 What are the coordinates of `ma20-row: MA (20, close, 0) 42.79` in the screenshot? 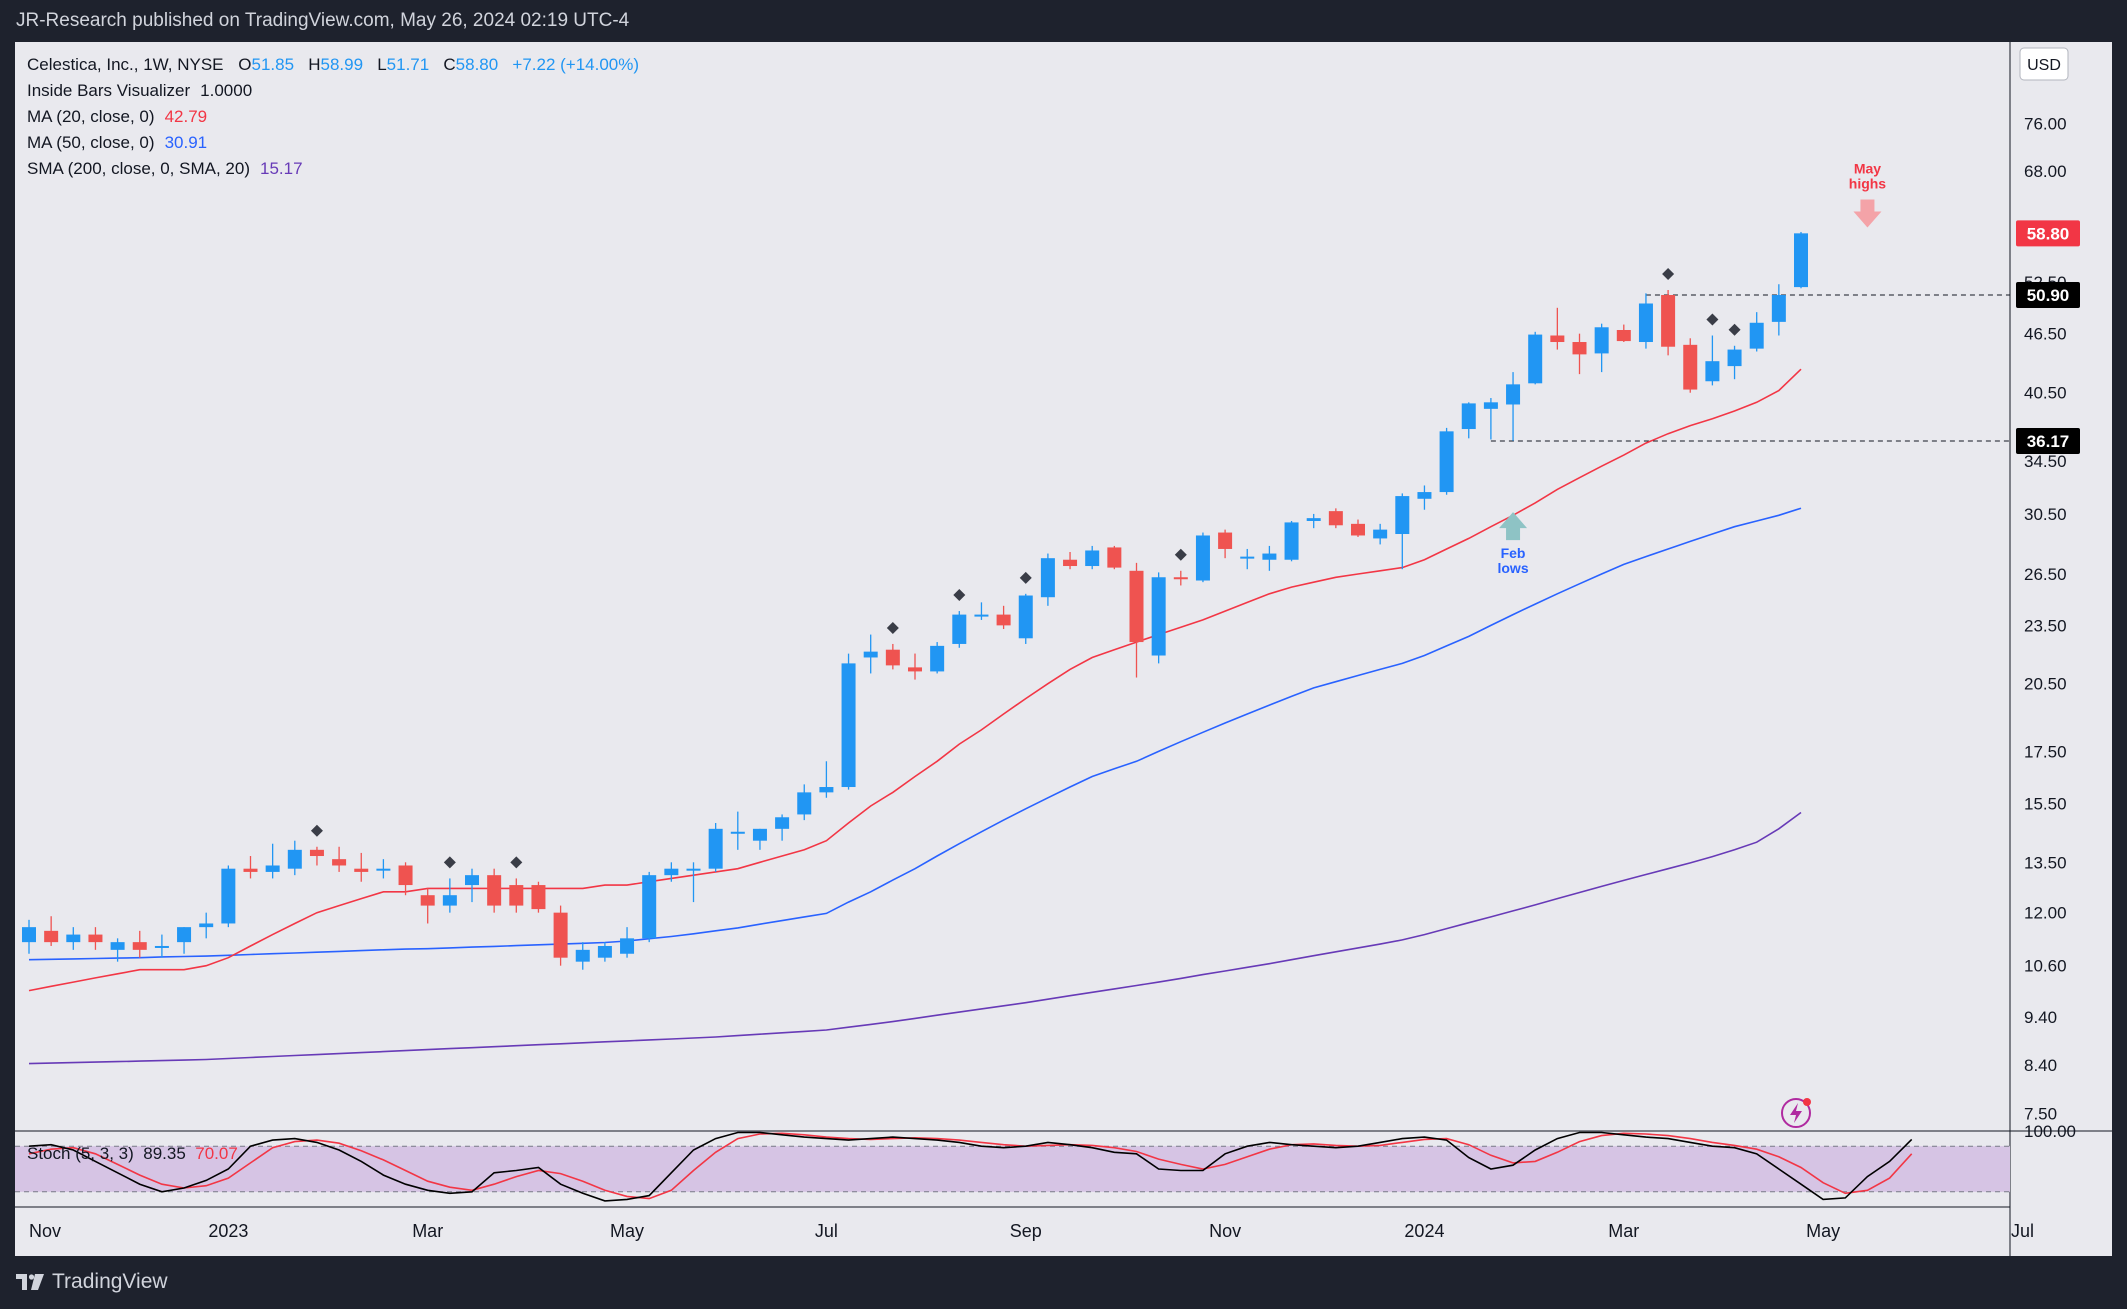 It's located at (333, 117).